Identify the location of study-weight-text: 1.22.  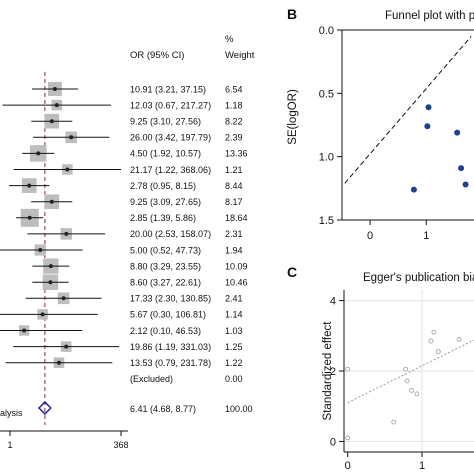
(234, 363).